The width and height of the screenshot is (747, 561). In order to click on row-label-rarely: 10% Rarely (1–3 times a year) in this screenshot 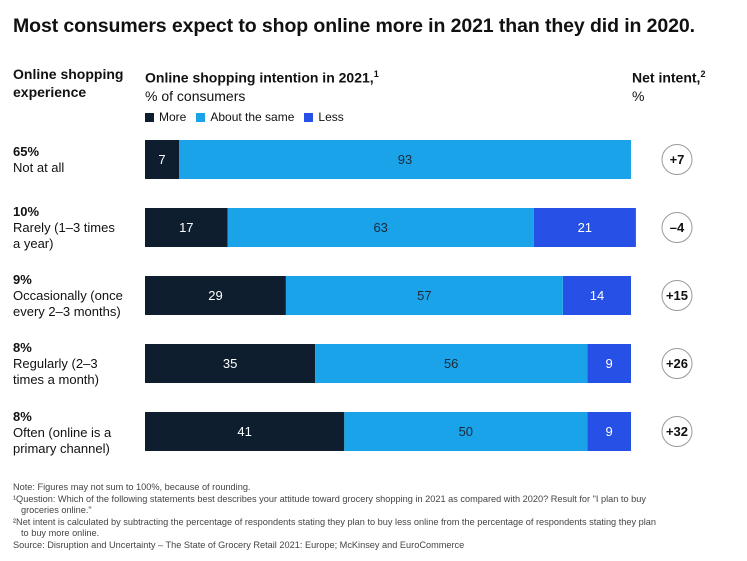, I will do `click(77, 228)`.